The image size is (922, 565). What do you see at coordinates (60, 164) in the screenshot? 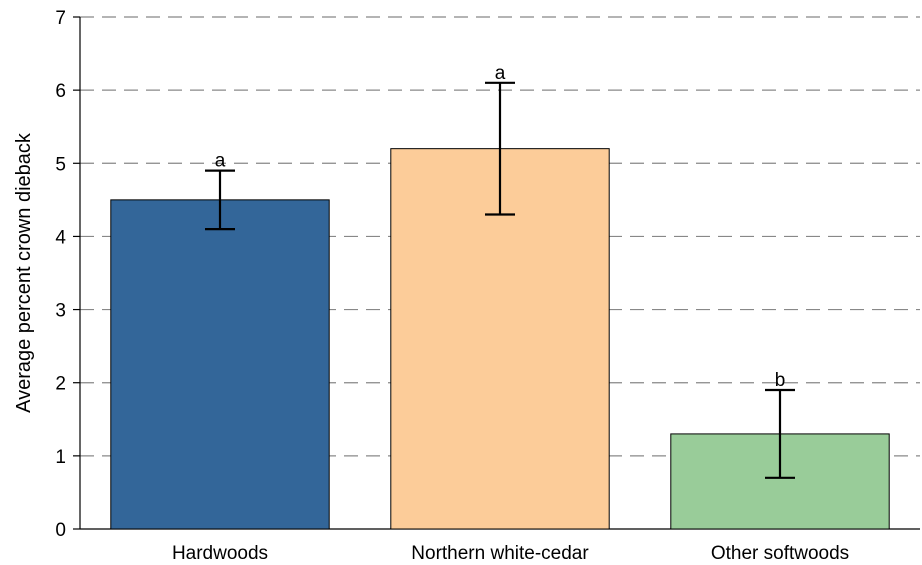
I see `y-tick-label: 5` at bounding box center [60, 164].